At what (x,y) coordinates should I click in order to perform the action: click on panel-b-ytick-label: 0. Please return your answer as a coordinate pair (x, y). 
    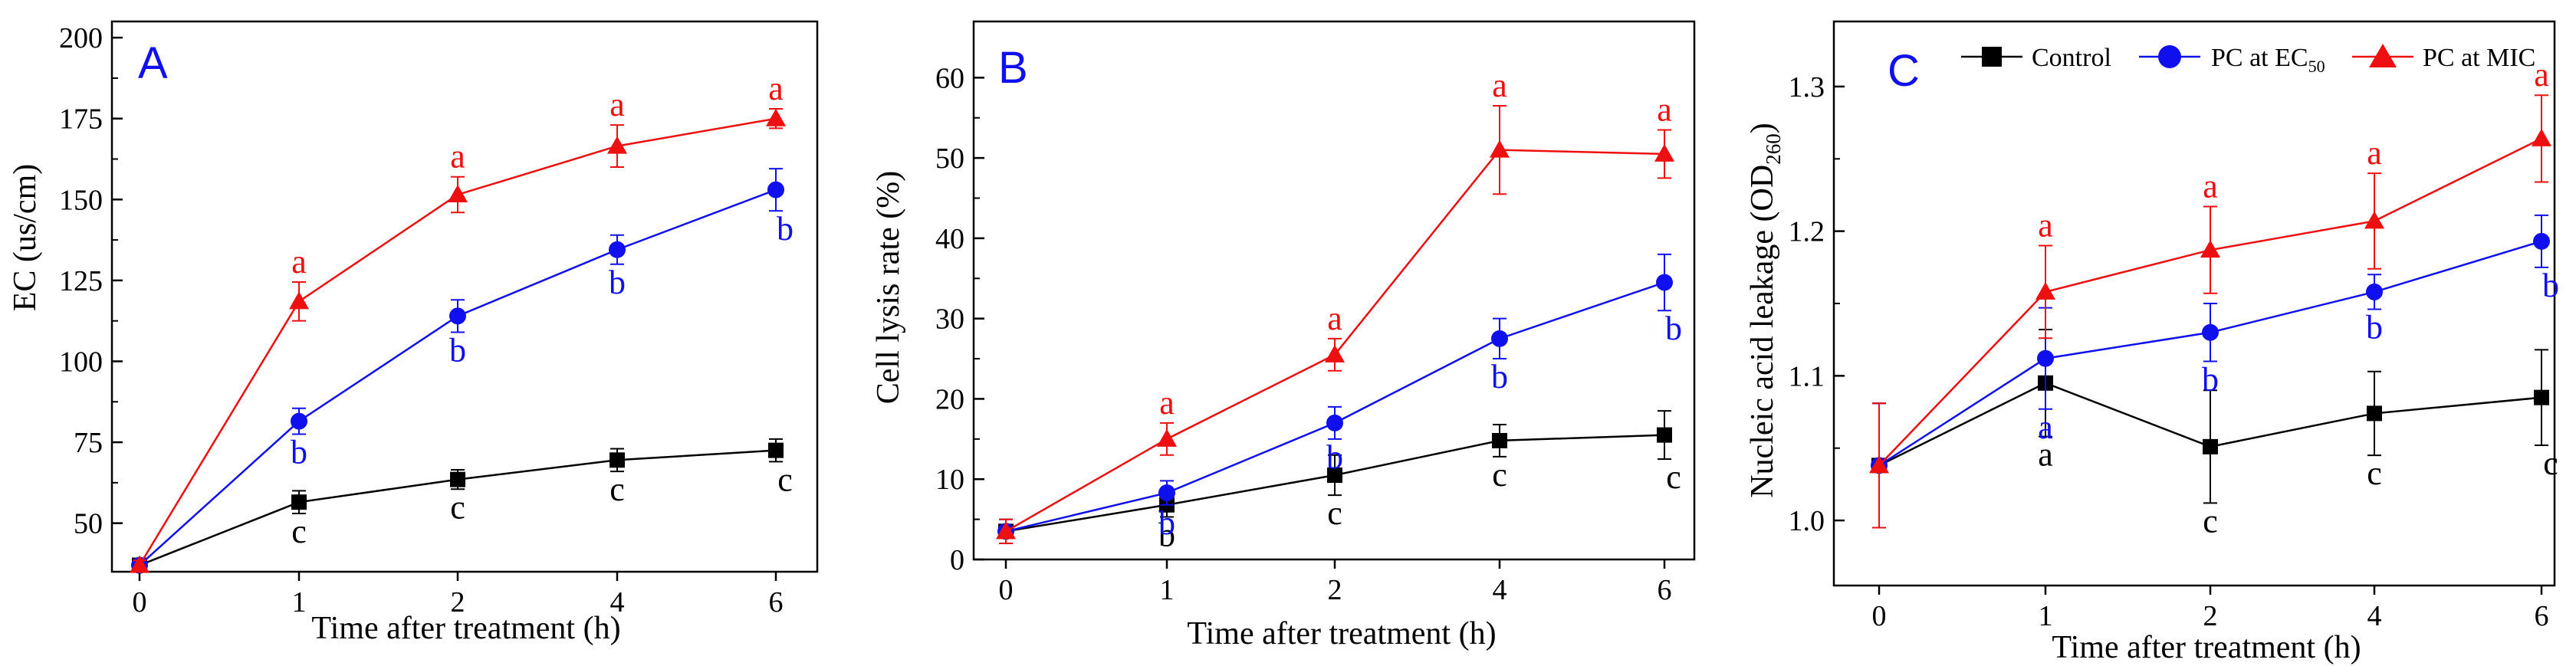
    Looking at the image, I should click on (957, 560).